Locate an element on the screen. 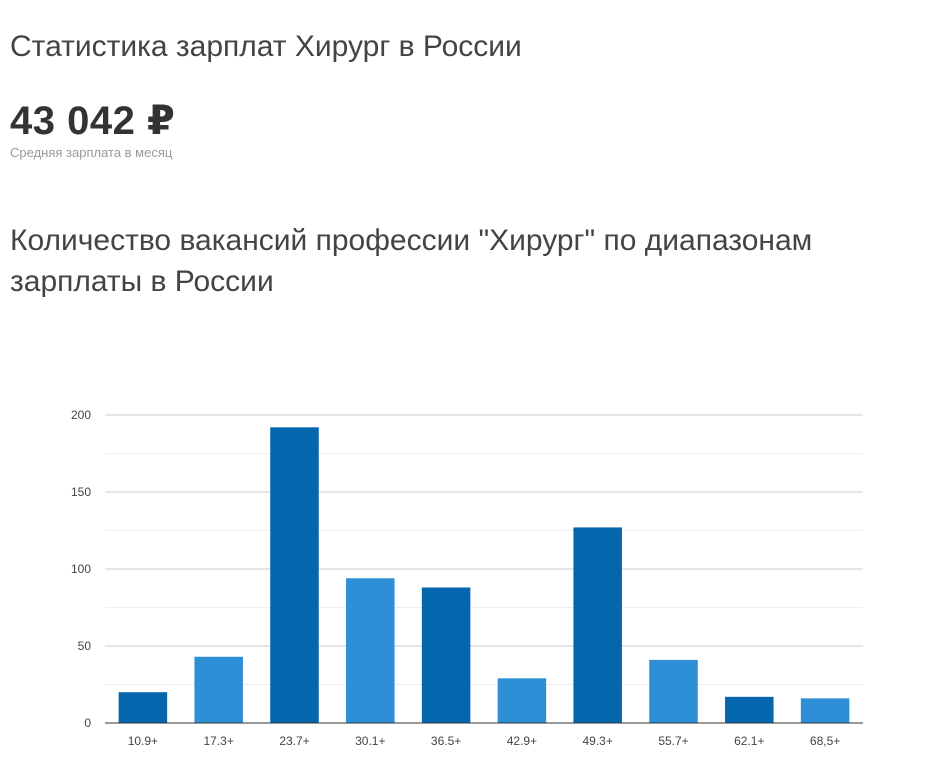  x-tick-label: 49.3+ is located at coordinates (598, 741).